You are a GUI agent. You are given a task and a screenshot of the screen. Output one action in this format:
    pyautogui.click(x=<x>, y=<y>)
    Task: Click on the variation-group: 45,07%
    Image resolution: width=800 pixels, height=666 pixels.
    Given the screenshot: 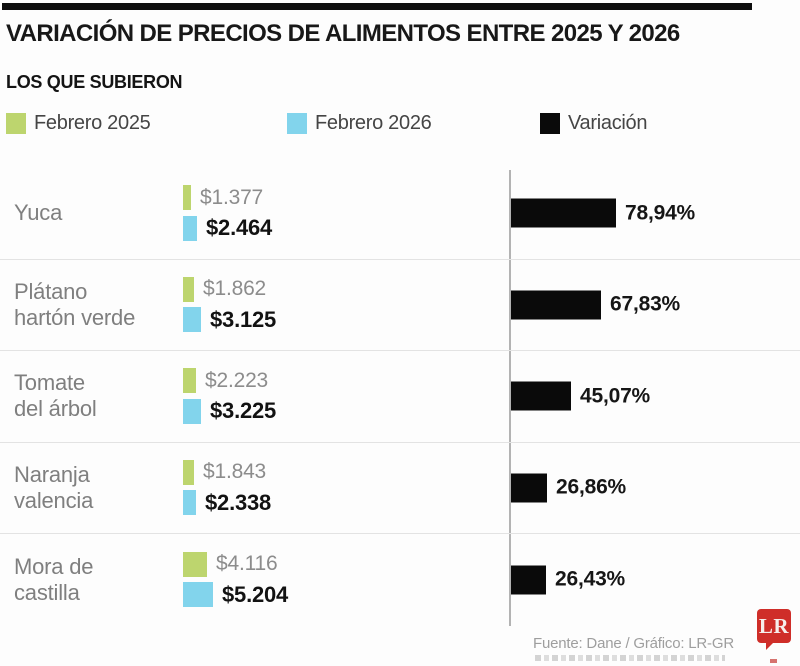 What is the action you would take?
    pyautogui.click(x=581, y=396)
    